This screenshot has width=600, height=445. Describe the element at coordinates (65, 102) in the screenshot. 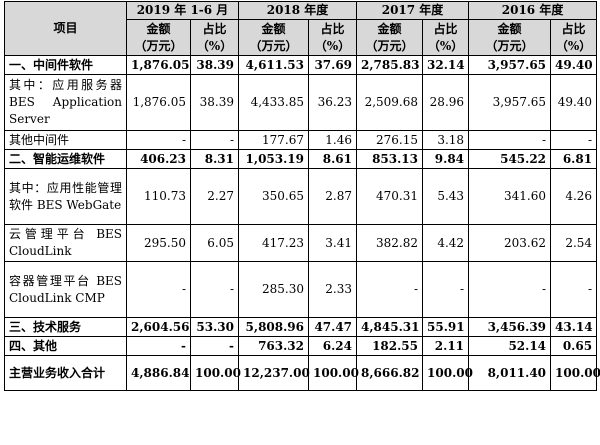

I see `row-label: 其中：应用服务器 BES Application Server` at that location.